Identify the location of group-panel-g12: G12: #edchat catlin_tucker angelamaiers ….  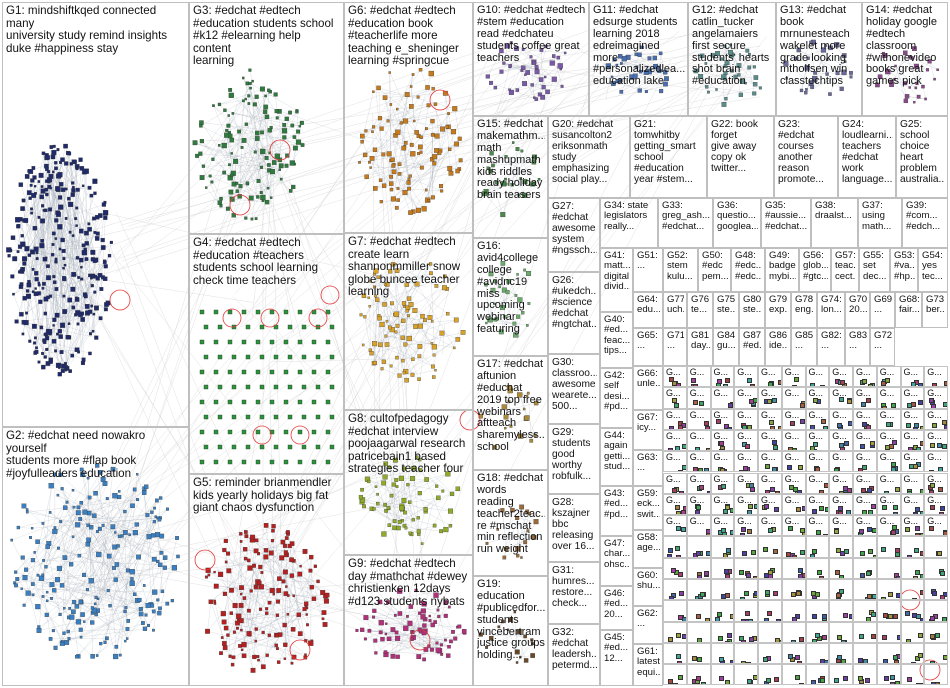
(732, 59).